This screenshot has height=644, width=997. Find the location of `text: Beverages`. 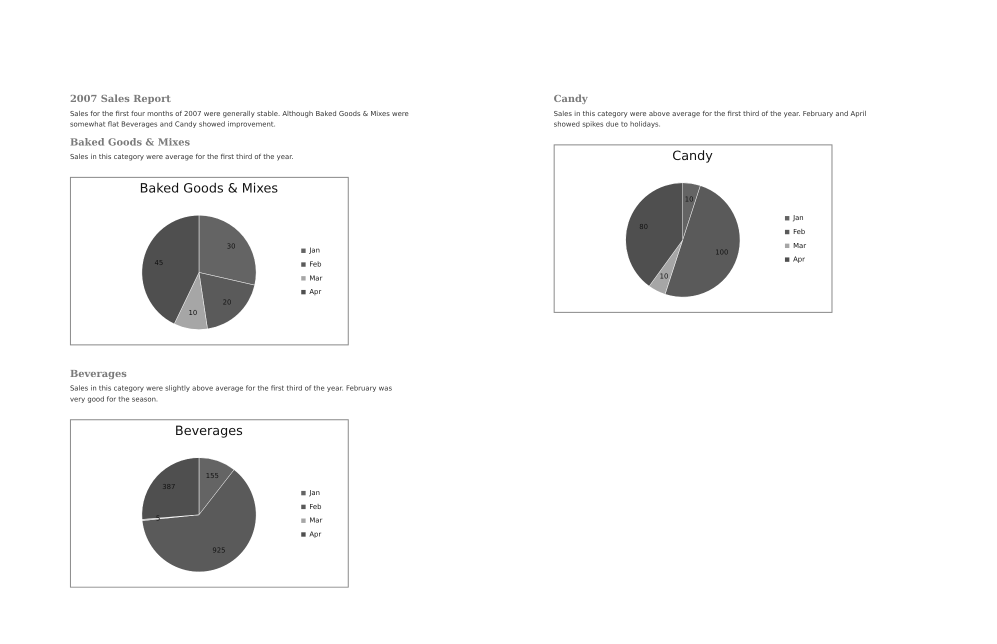

text: Beverages is located at coordinates (99, 374).